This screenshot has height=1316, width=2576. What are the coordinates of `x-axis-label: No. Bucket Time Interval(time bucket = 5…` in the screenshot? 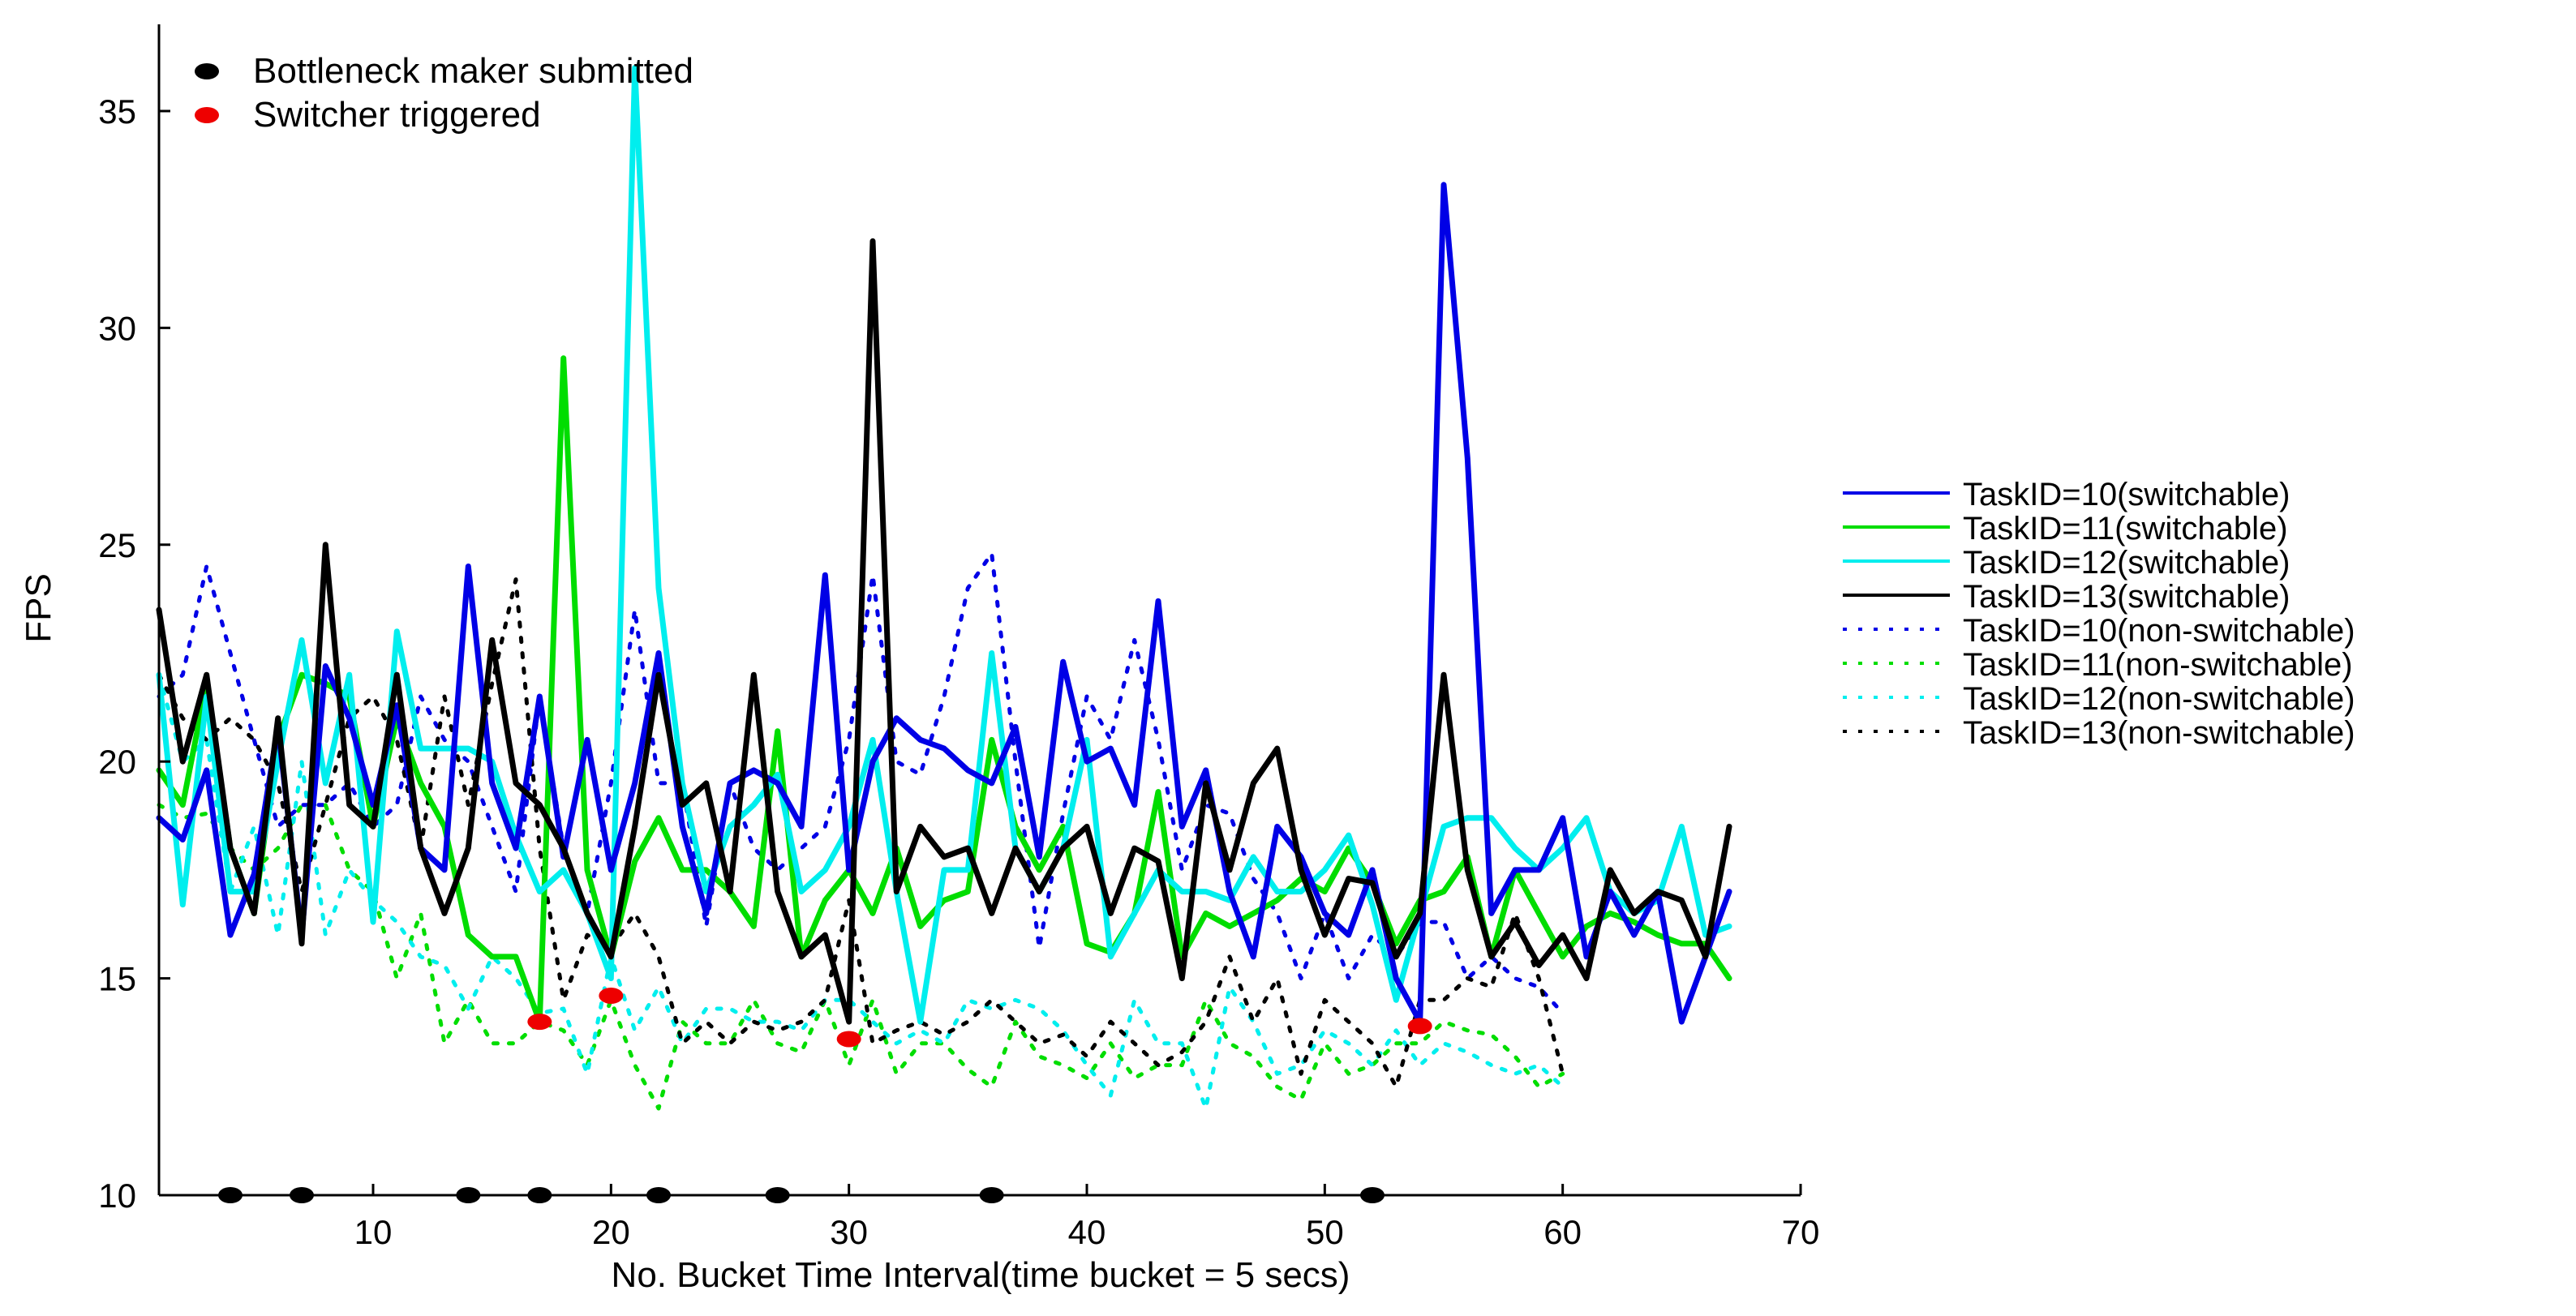 It's located at (981, 1275).